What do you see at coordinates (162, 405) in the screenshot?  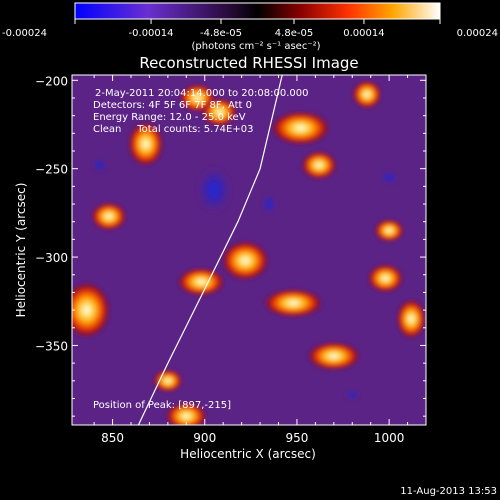 I see `annotation-peak-position: Position of Peak: [897,-215]` at bounding box center [162, 405].